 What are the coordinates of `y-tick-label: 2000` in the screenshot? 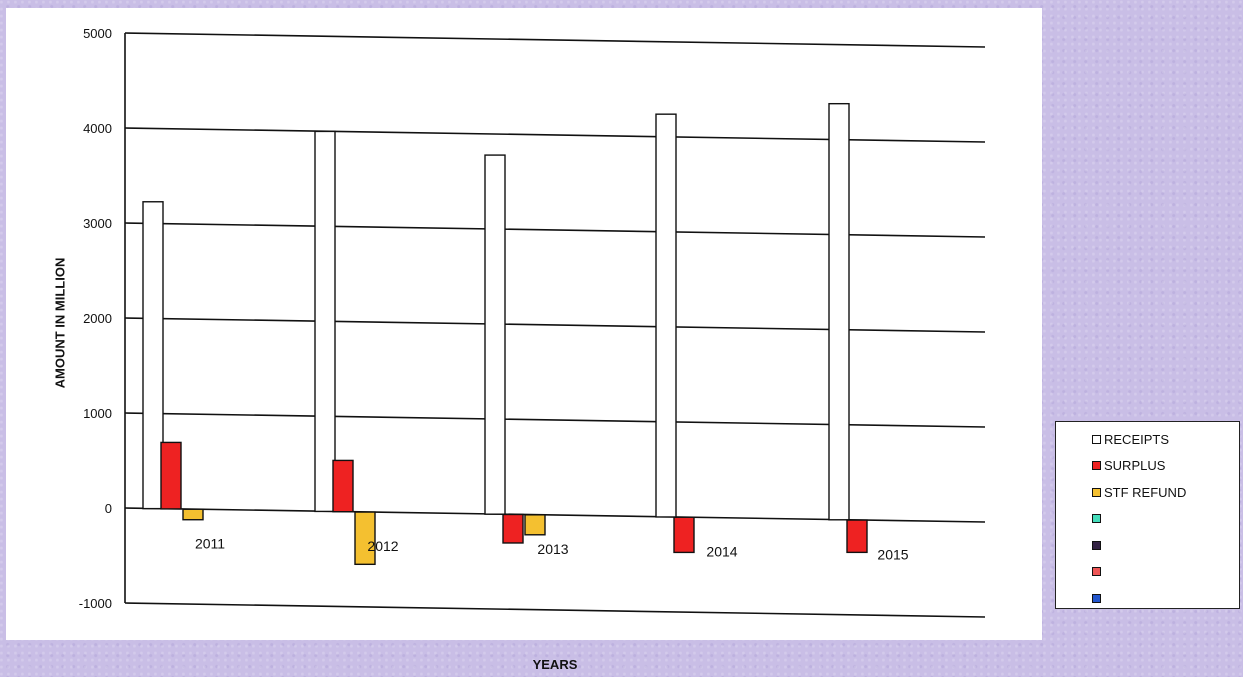 It's located at (97, 318).